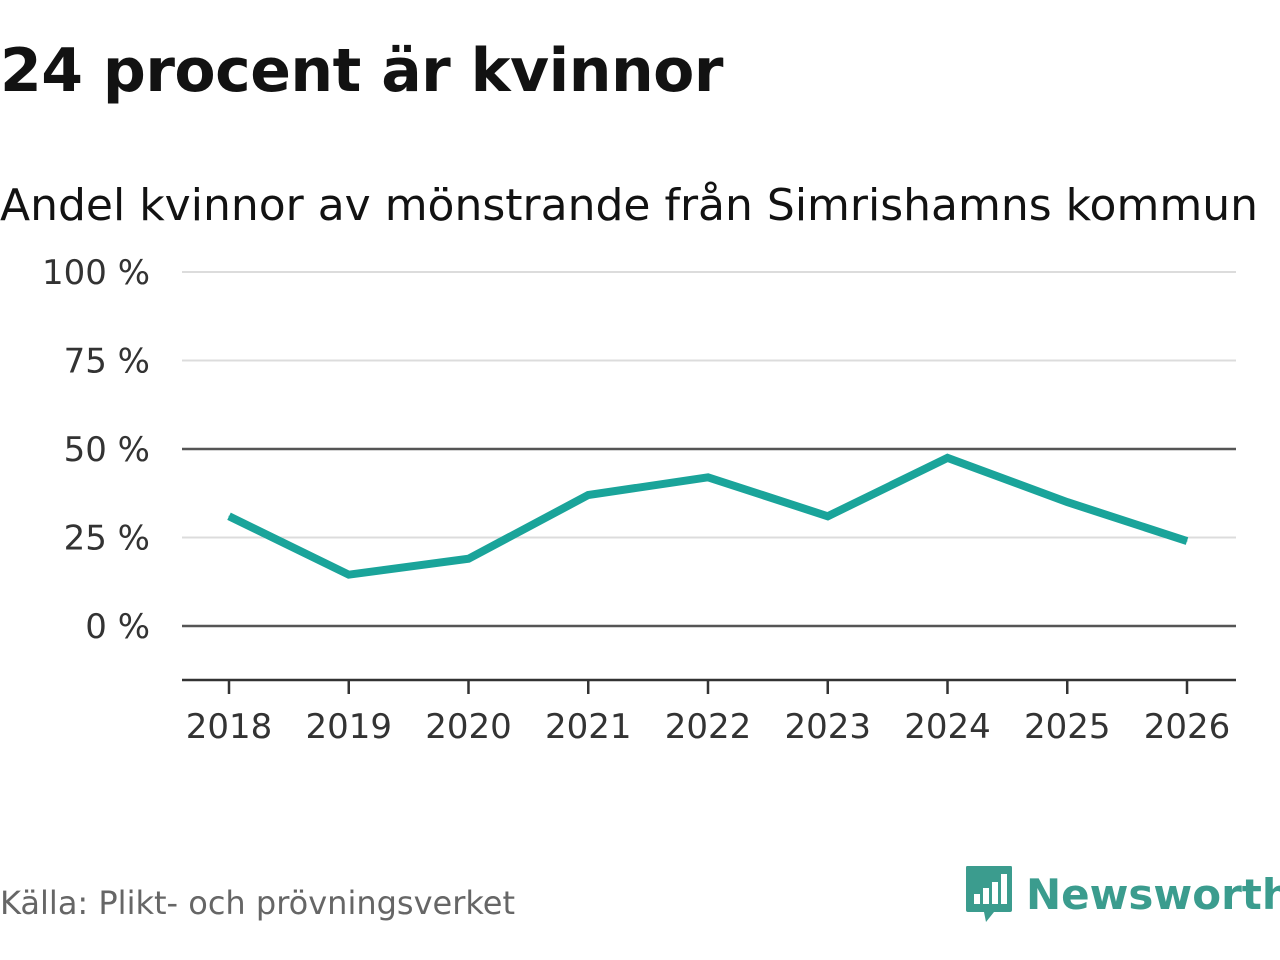  I want to click on x-tick-label: 2022, so click(708, 727).